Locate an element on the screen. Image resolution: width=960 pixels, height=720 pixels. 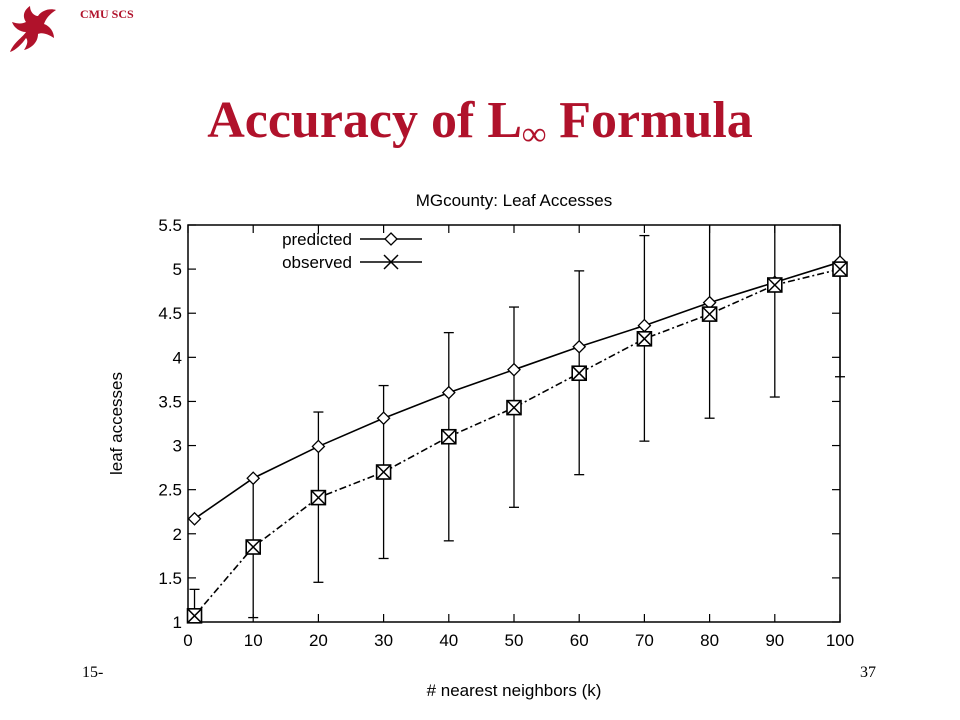
x-tick-label: 30 is located at coordinates (383, 640).